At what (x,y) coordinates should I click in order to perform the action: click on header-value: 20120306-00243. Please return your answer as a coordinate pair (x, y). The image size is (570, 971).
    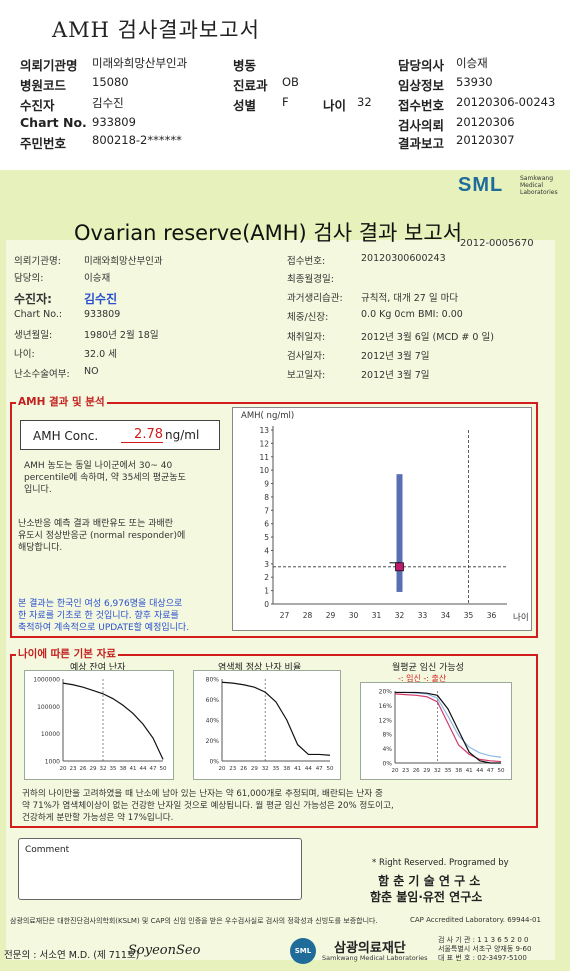
    Looking at the image, I should click on (506, 102).